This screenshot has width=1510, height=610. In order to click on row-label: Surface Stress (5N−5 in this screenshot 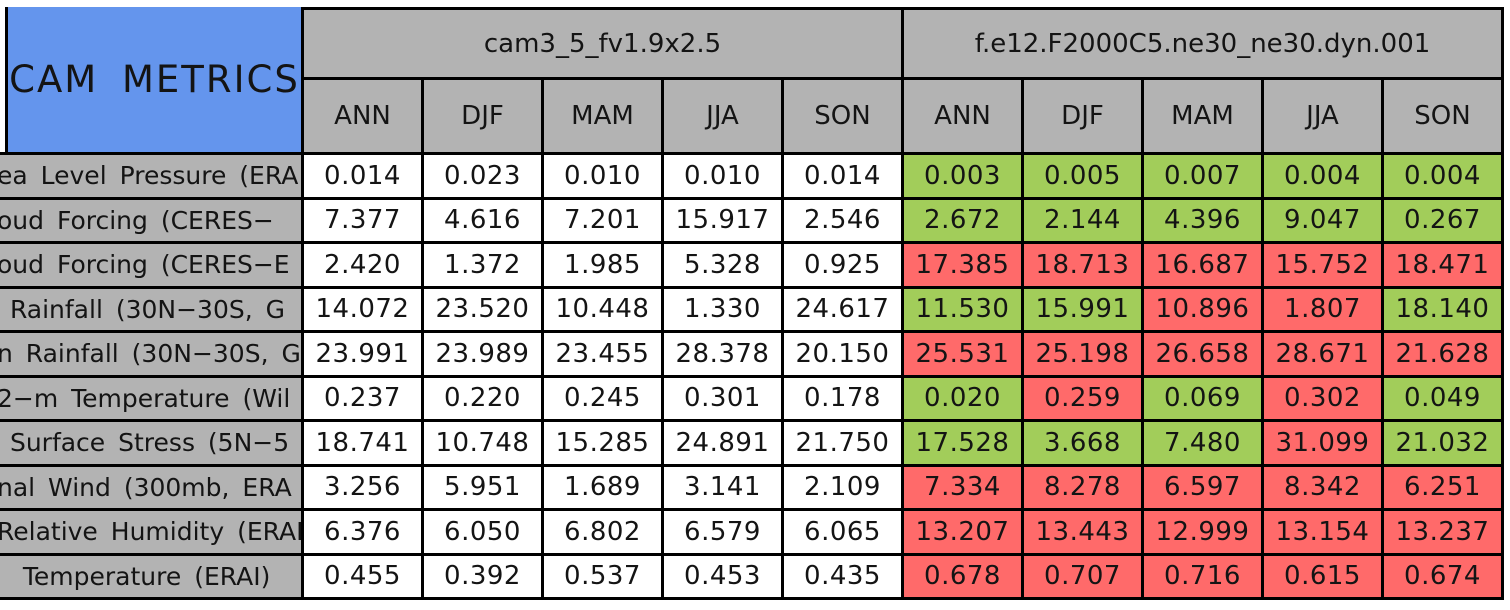, I will do `click(152, 444)`.